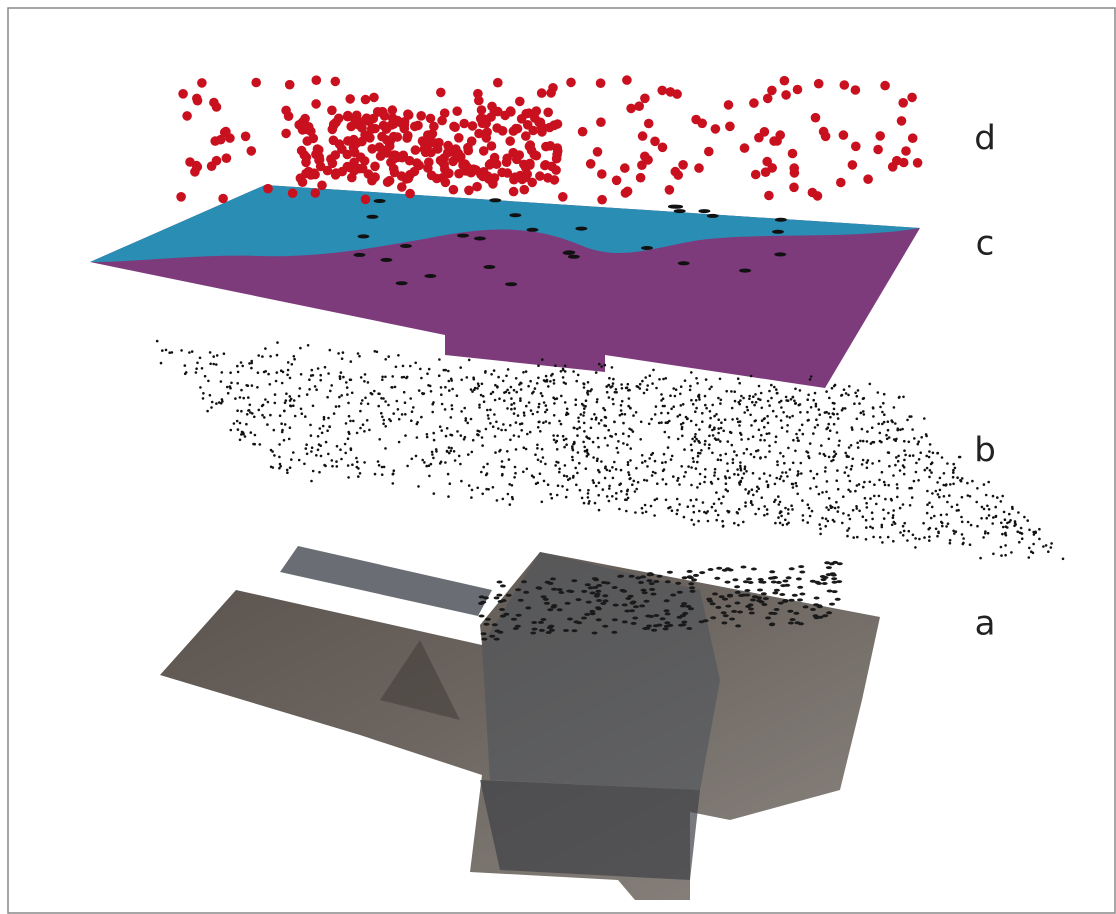  I want to click on ortho-dark, so click(601, 671).